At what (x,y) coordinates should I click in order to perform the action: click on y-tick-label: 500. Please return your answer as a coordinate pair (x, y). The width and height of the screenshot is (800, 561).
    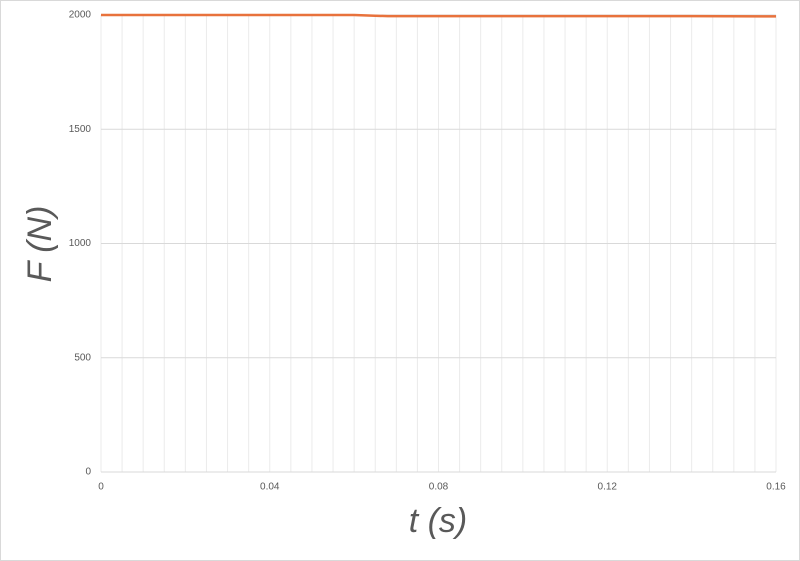
    Looking at the image, I should click on (82, 357).